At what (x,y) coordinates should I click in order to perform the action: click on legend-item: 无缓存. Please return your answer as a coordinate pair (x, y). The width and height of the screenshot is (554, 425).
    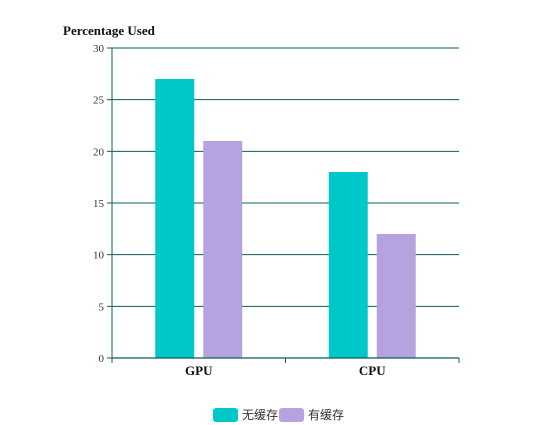
    Looking at the image, I should click on (245, 415).